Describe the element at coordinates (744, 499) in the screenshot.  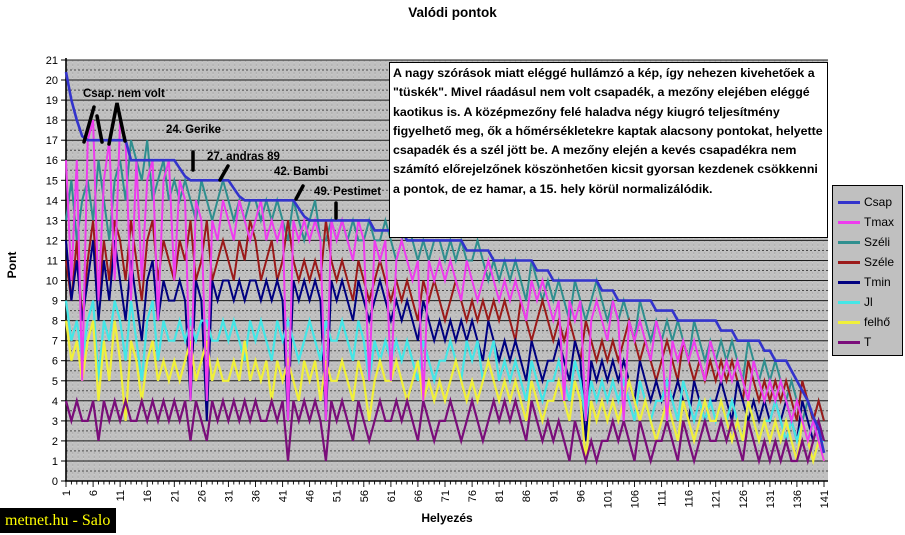
I see `svg-text: 126` at that location.